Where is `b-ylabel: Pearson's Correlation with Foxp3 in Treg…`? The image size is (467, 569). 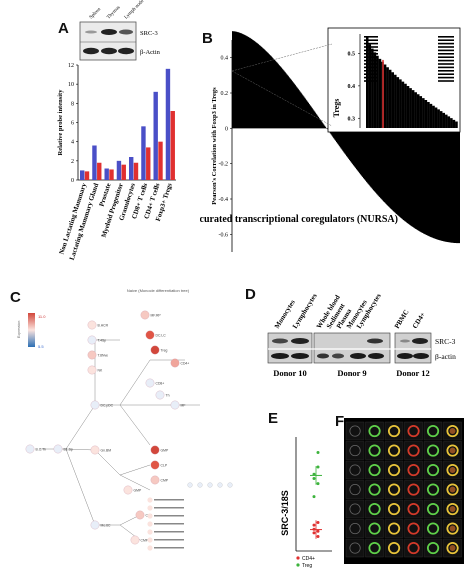
b-ylabel: Pearson's Correlation with Foxp3 in Treg… is located at coordinates (214, 146).